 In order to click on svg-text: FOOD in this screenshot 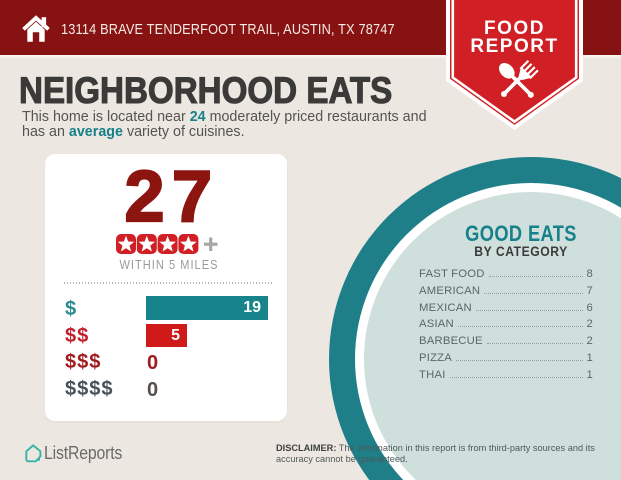, I will do `click(514, 28)`.